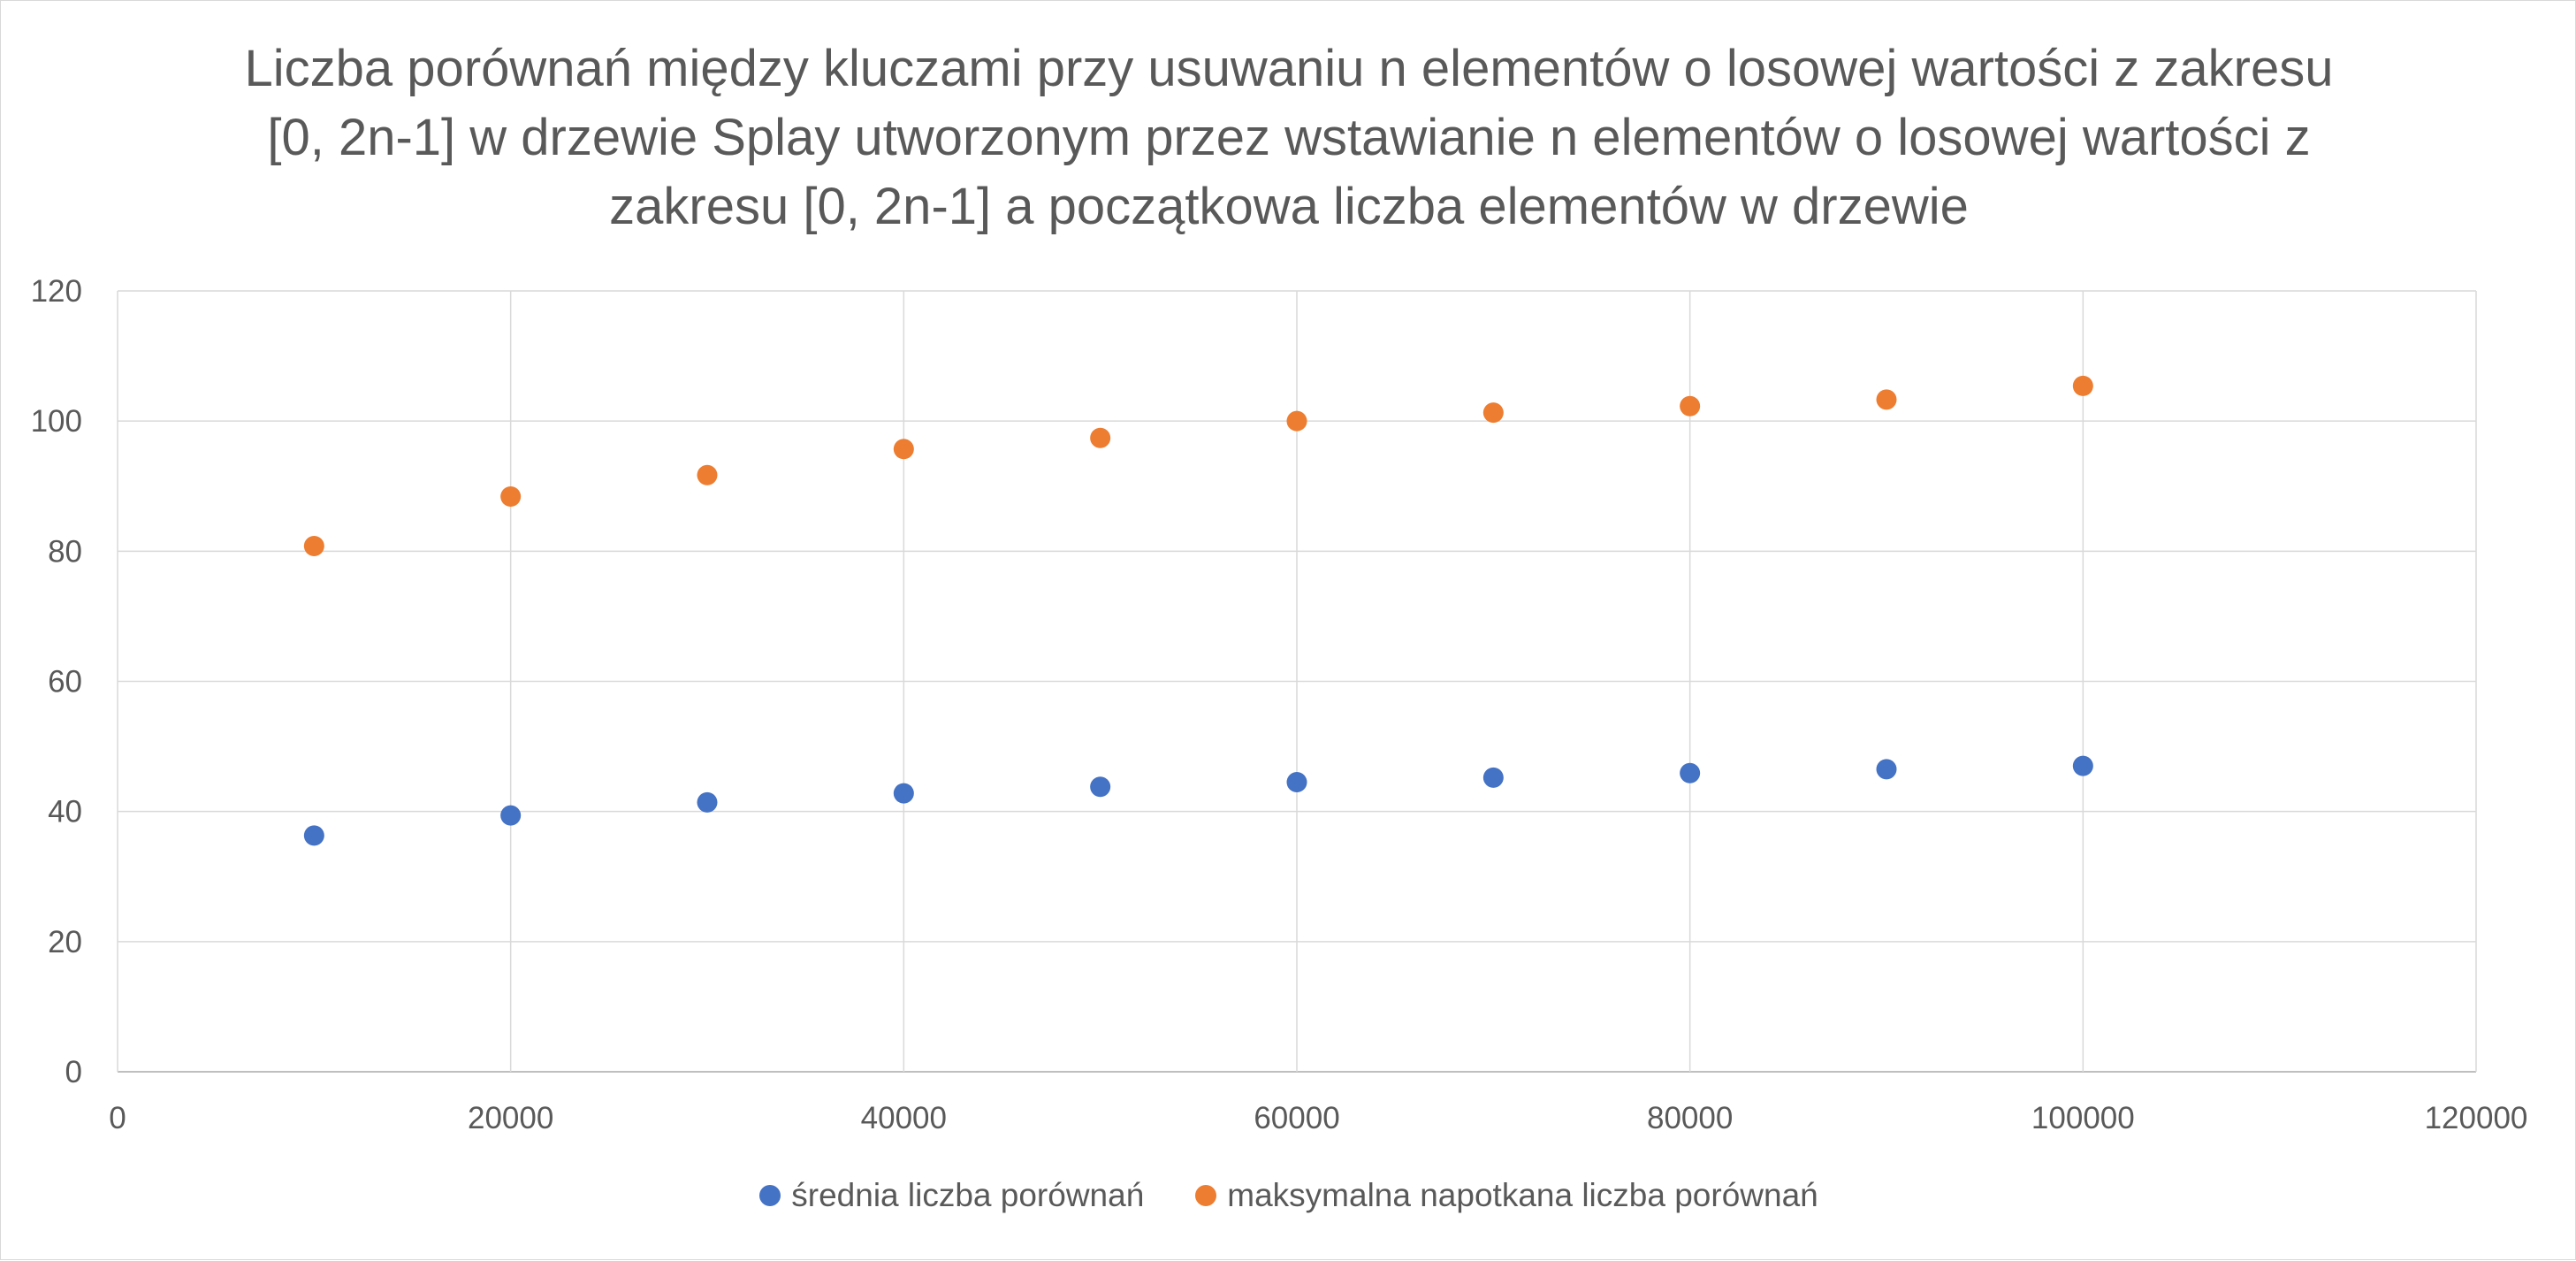 Image resolution: width=2576 pixels, height=1261 pixels. I want to click on x-tick-label: 20000, so click(510, 1118).